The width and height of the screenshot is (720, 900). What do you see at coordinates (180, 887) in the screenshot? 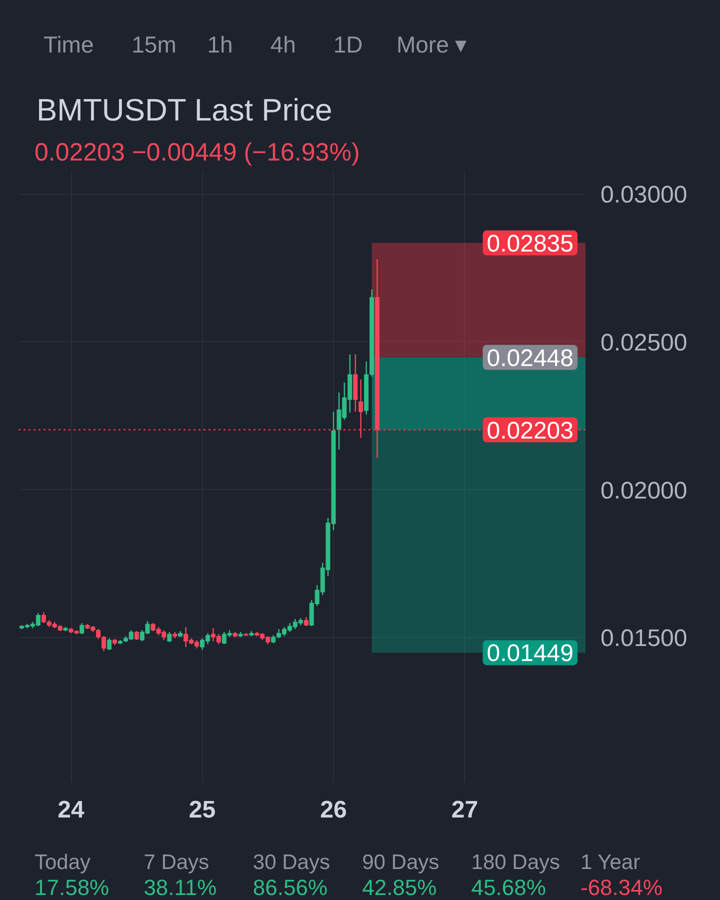
I see `data-label: 38.11%` at bounding box center [180, 887].